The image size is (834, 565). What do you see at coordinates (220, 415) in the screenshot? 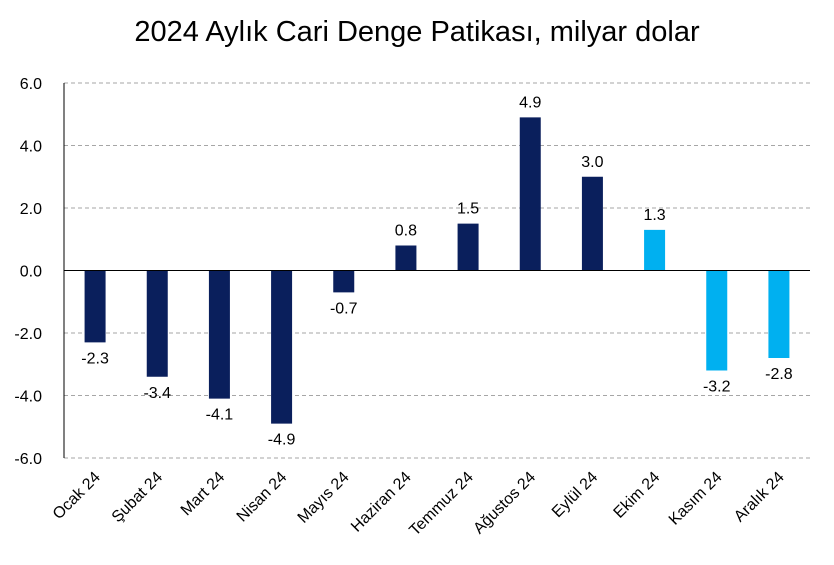
I see `data-label: -4.1` at bounding box center [220, 415].